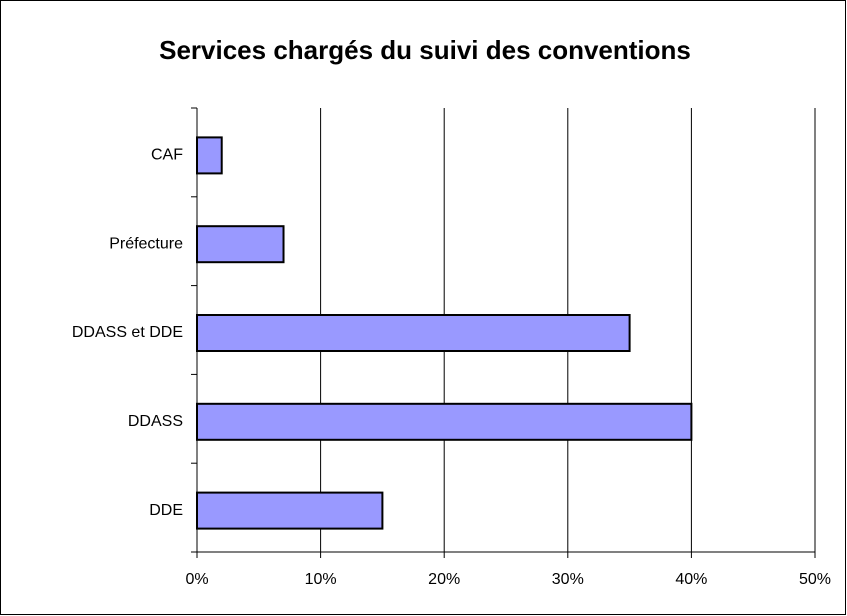 The width and height of the screenshot is (847, 616). I want to click on x-tick-label: 0%, so click(196, 579).